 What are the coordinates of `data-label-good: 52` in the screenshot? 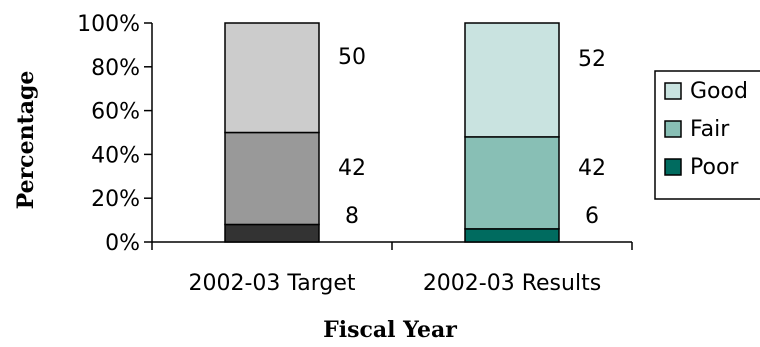 It's located at (592, 59).